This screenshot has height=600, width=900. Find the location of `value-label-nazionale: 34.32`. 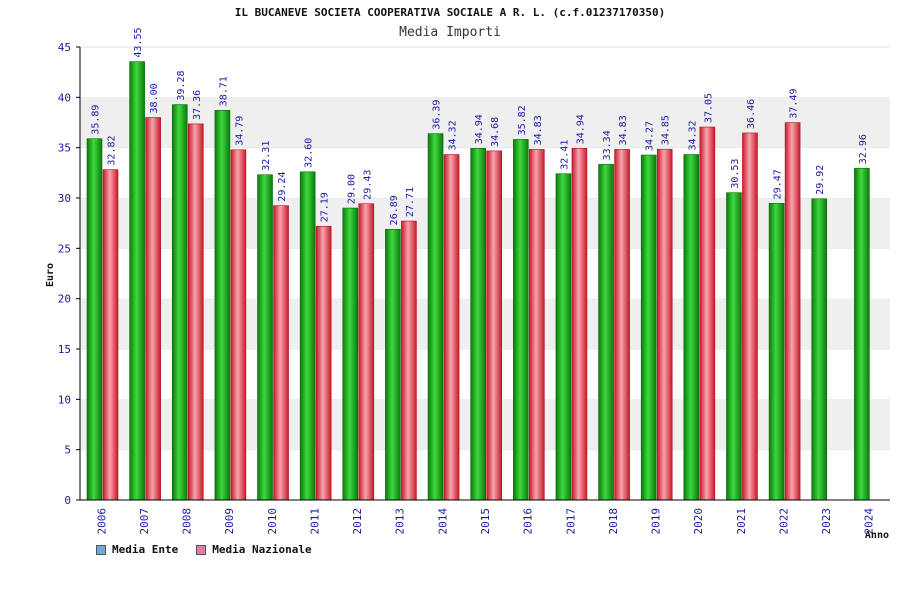

value-label-nazionale: 34.32 is located at coordinates (453, 135).